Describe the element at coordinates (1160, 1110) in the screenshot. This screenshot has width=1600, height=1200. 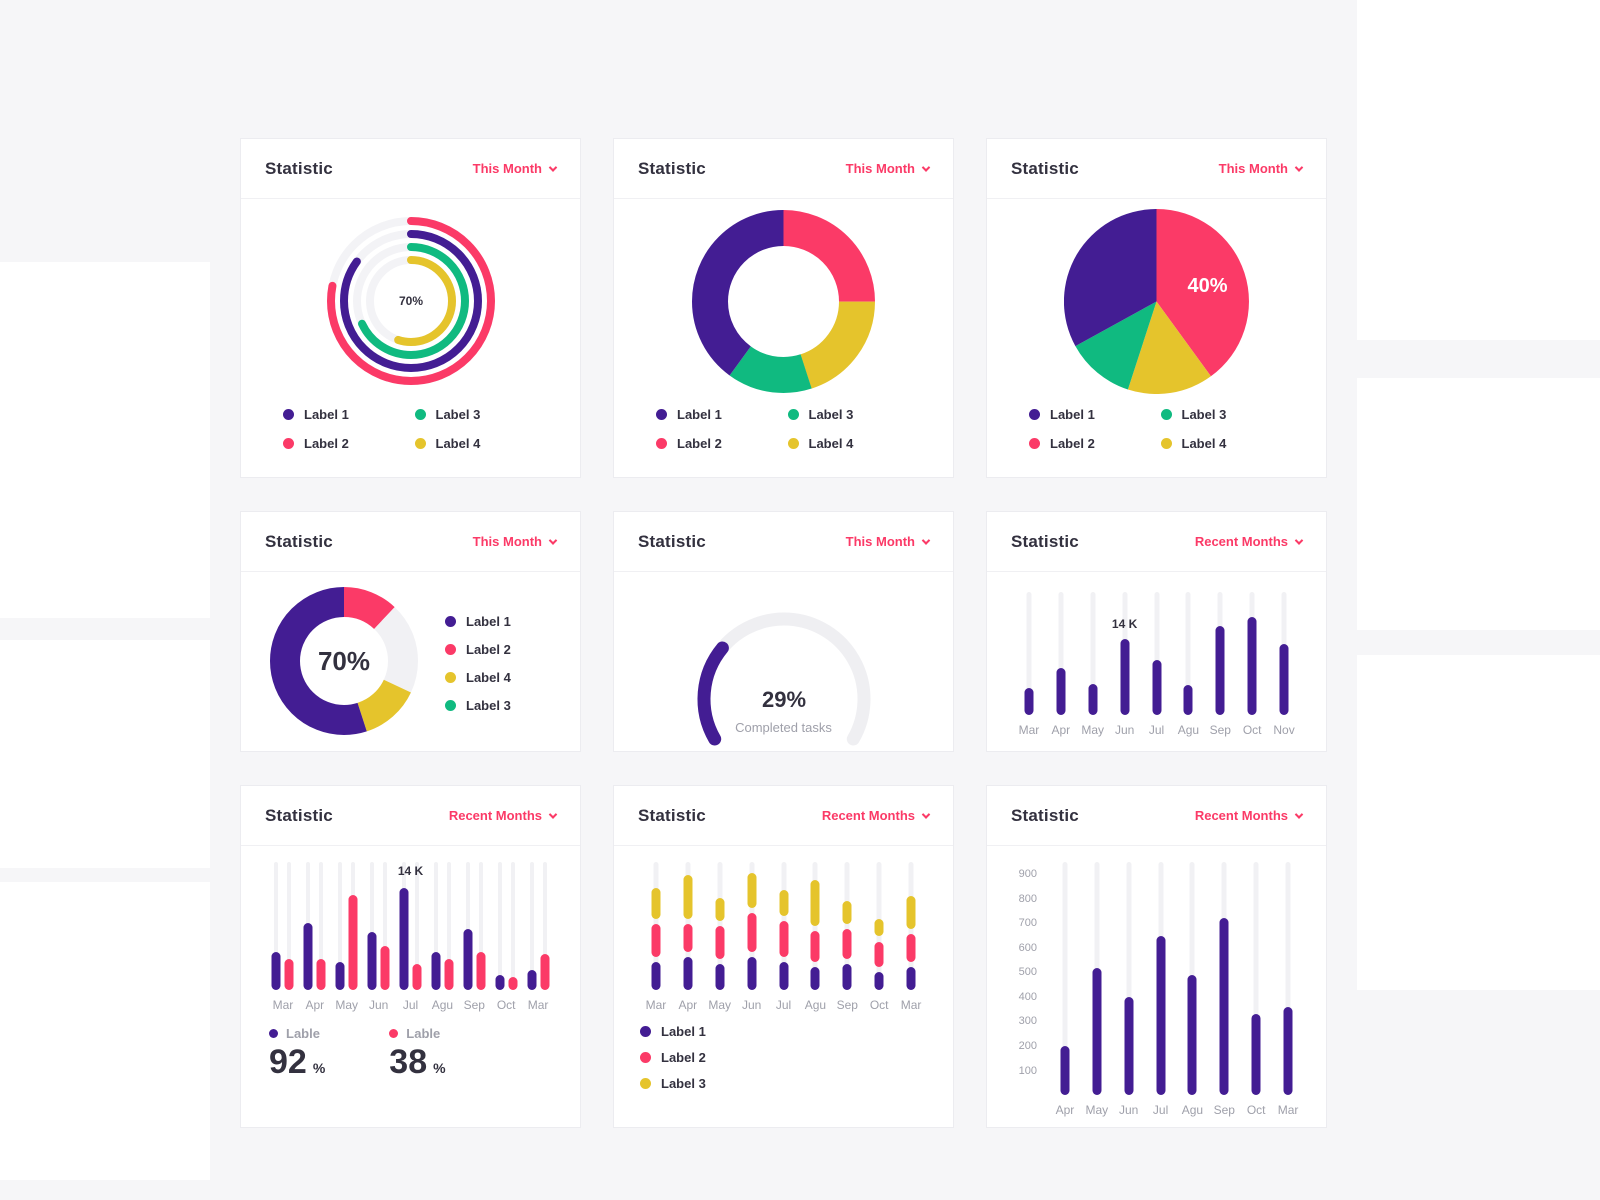
I see `x-axis-label: Jul` at that location.